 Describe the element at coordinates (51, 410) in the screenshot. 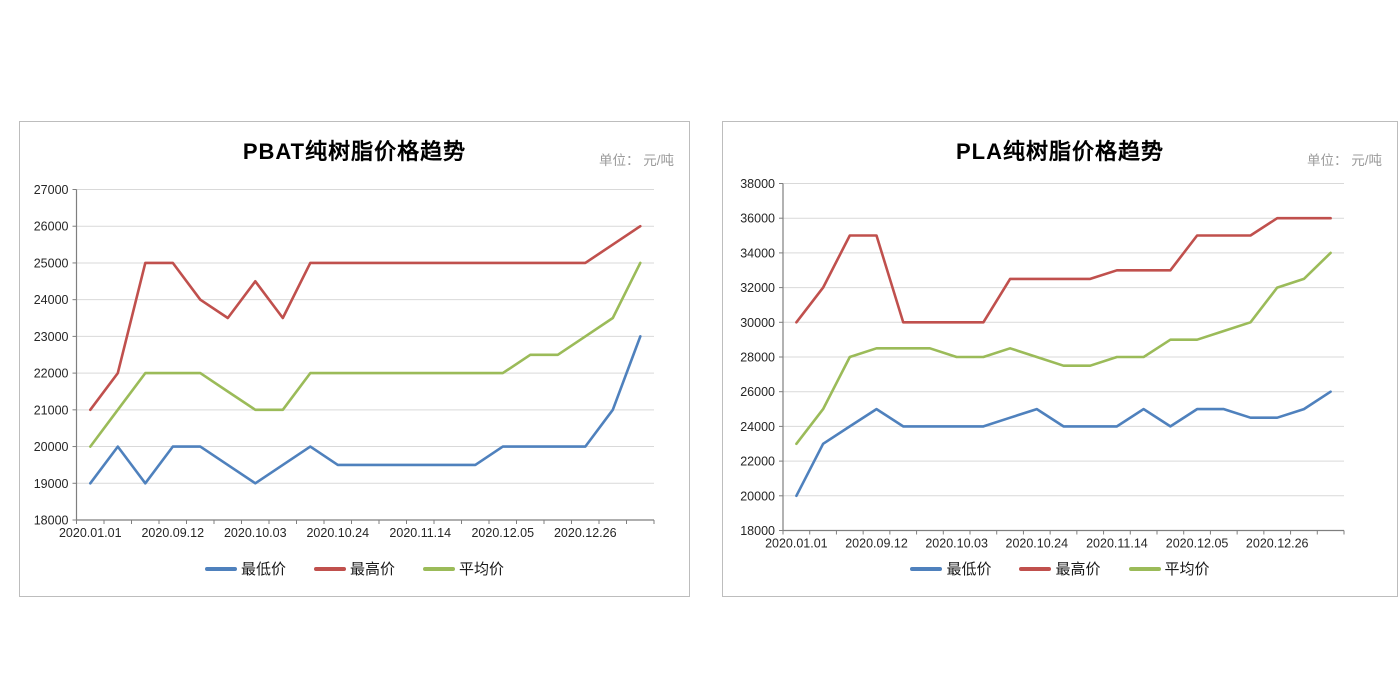

I see `y-axis-label: 21000` at that location.